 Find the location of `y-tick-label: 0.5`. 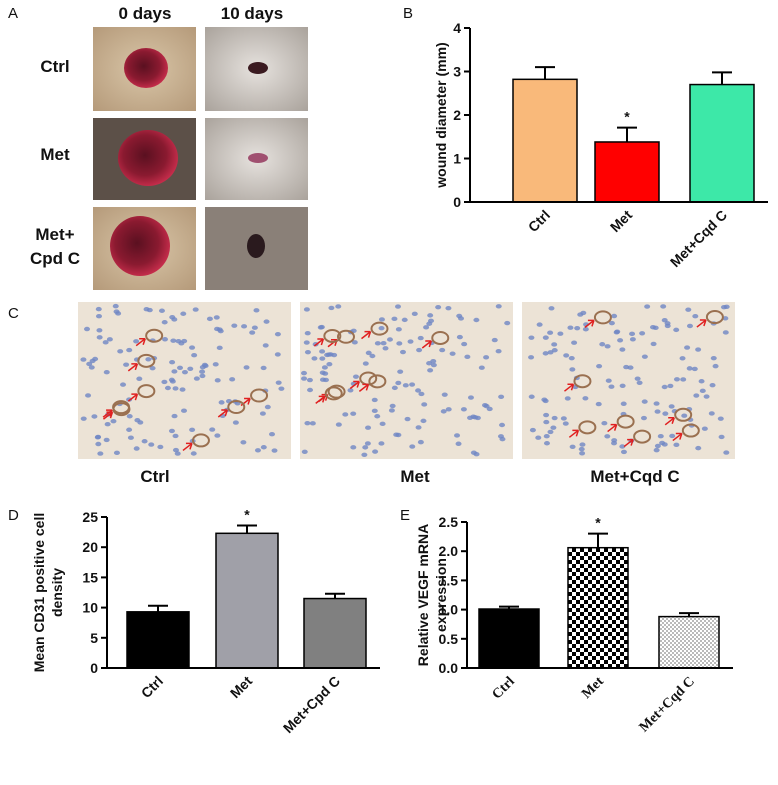

y-tick-label: 0.5 is located at coordinates (449, 639).